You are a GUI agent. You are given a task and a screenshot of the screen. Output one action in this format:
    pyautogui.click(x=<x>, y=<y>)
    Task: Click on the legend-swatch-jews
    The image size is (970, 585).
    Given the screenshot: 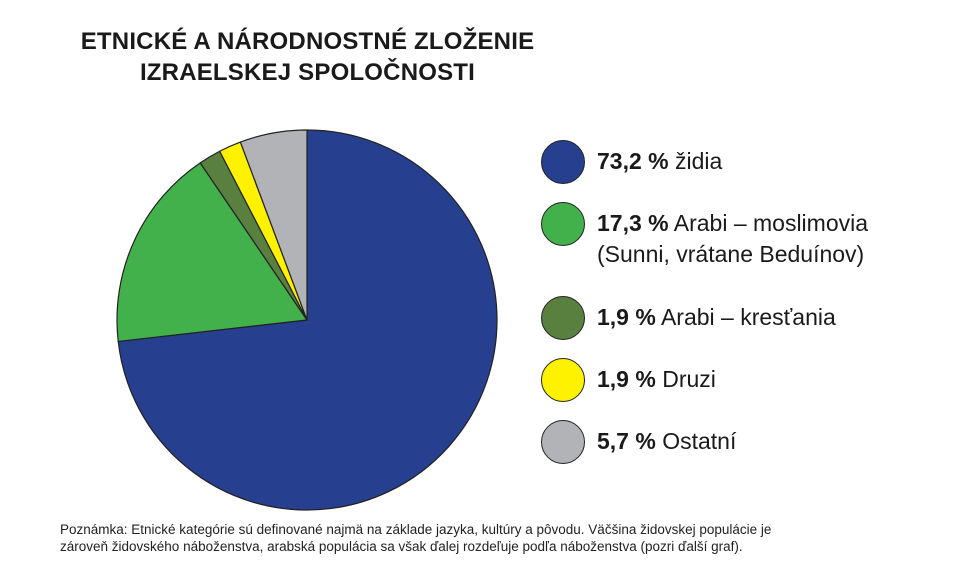 What is the action you would take?
    pyautogui.click(x=563, y=162)
    